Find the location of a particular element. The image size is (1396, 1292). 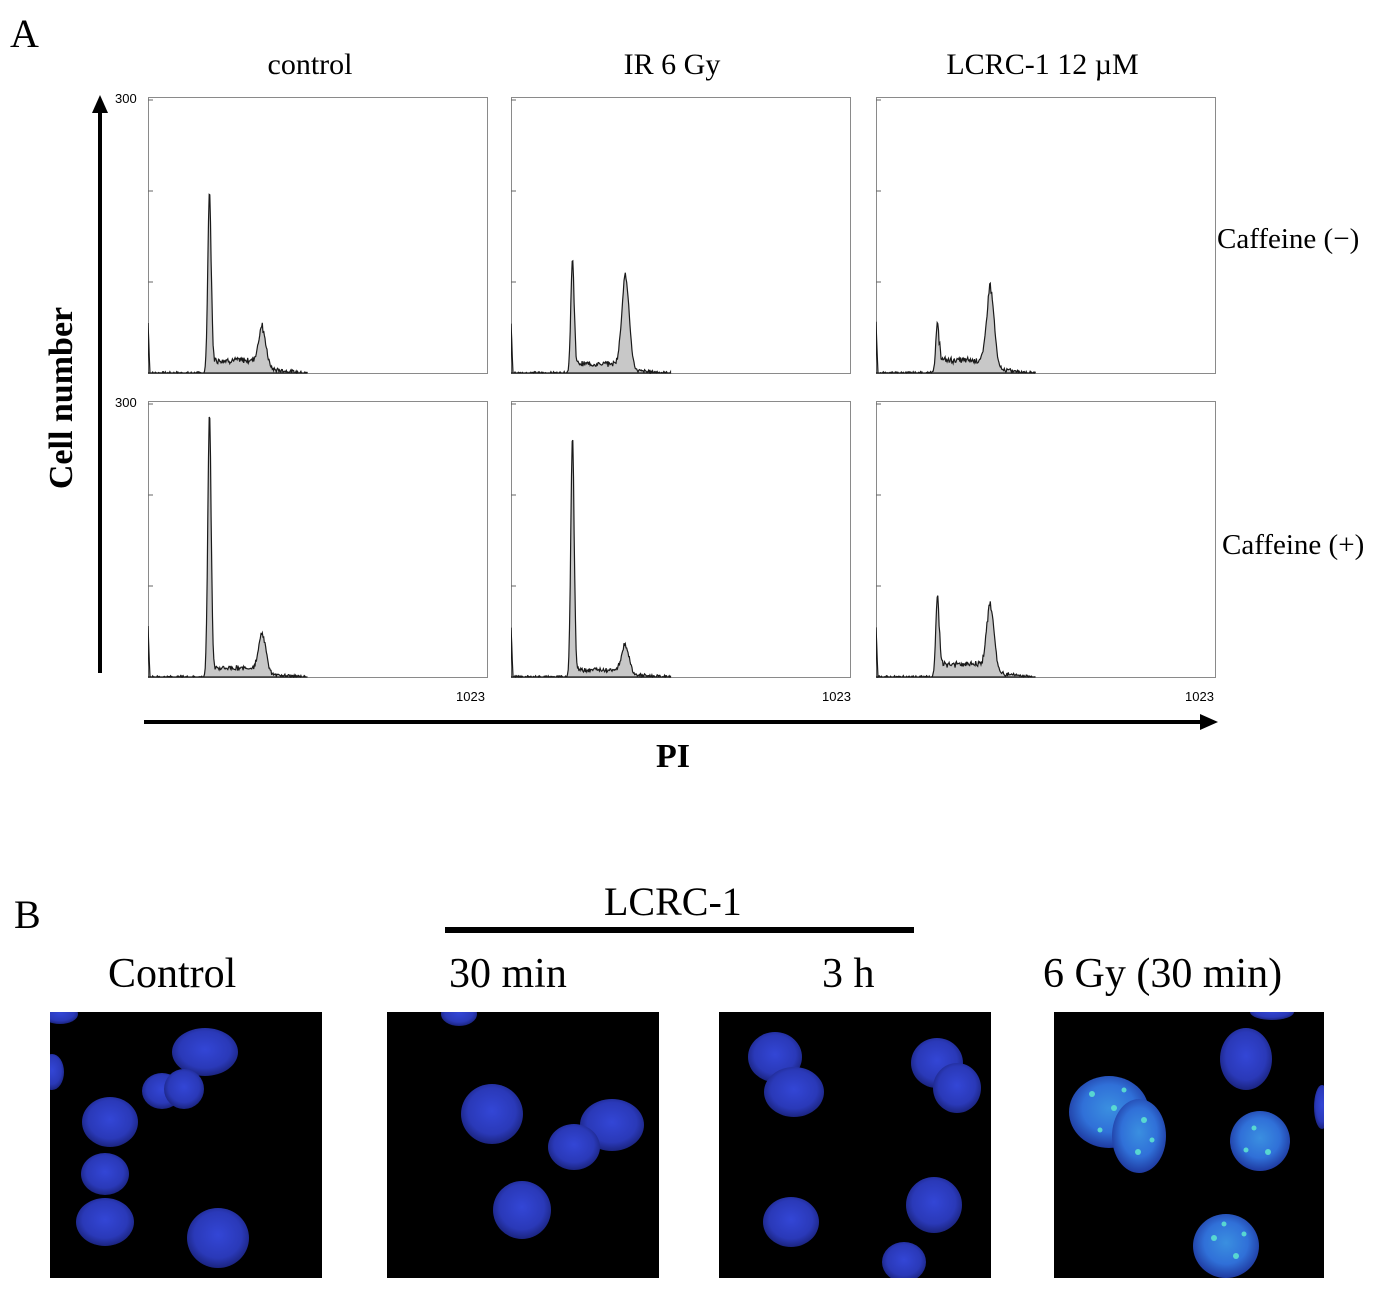

micrograph-title-6gy: 6 Gy (30 min) is located at coordinates (1163, 974).